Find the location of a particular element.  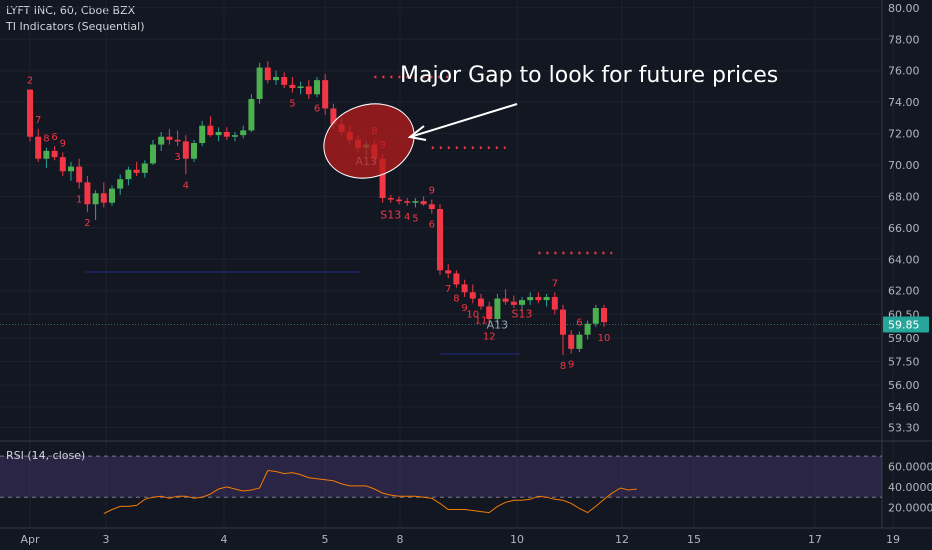

price-tick: 57.50 is located at coordinates (904, 361).